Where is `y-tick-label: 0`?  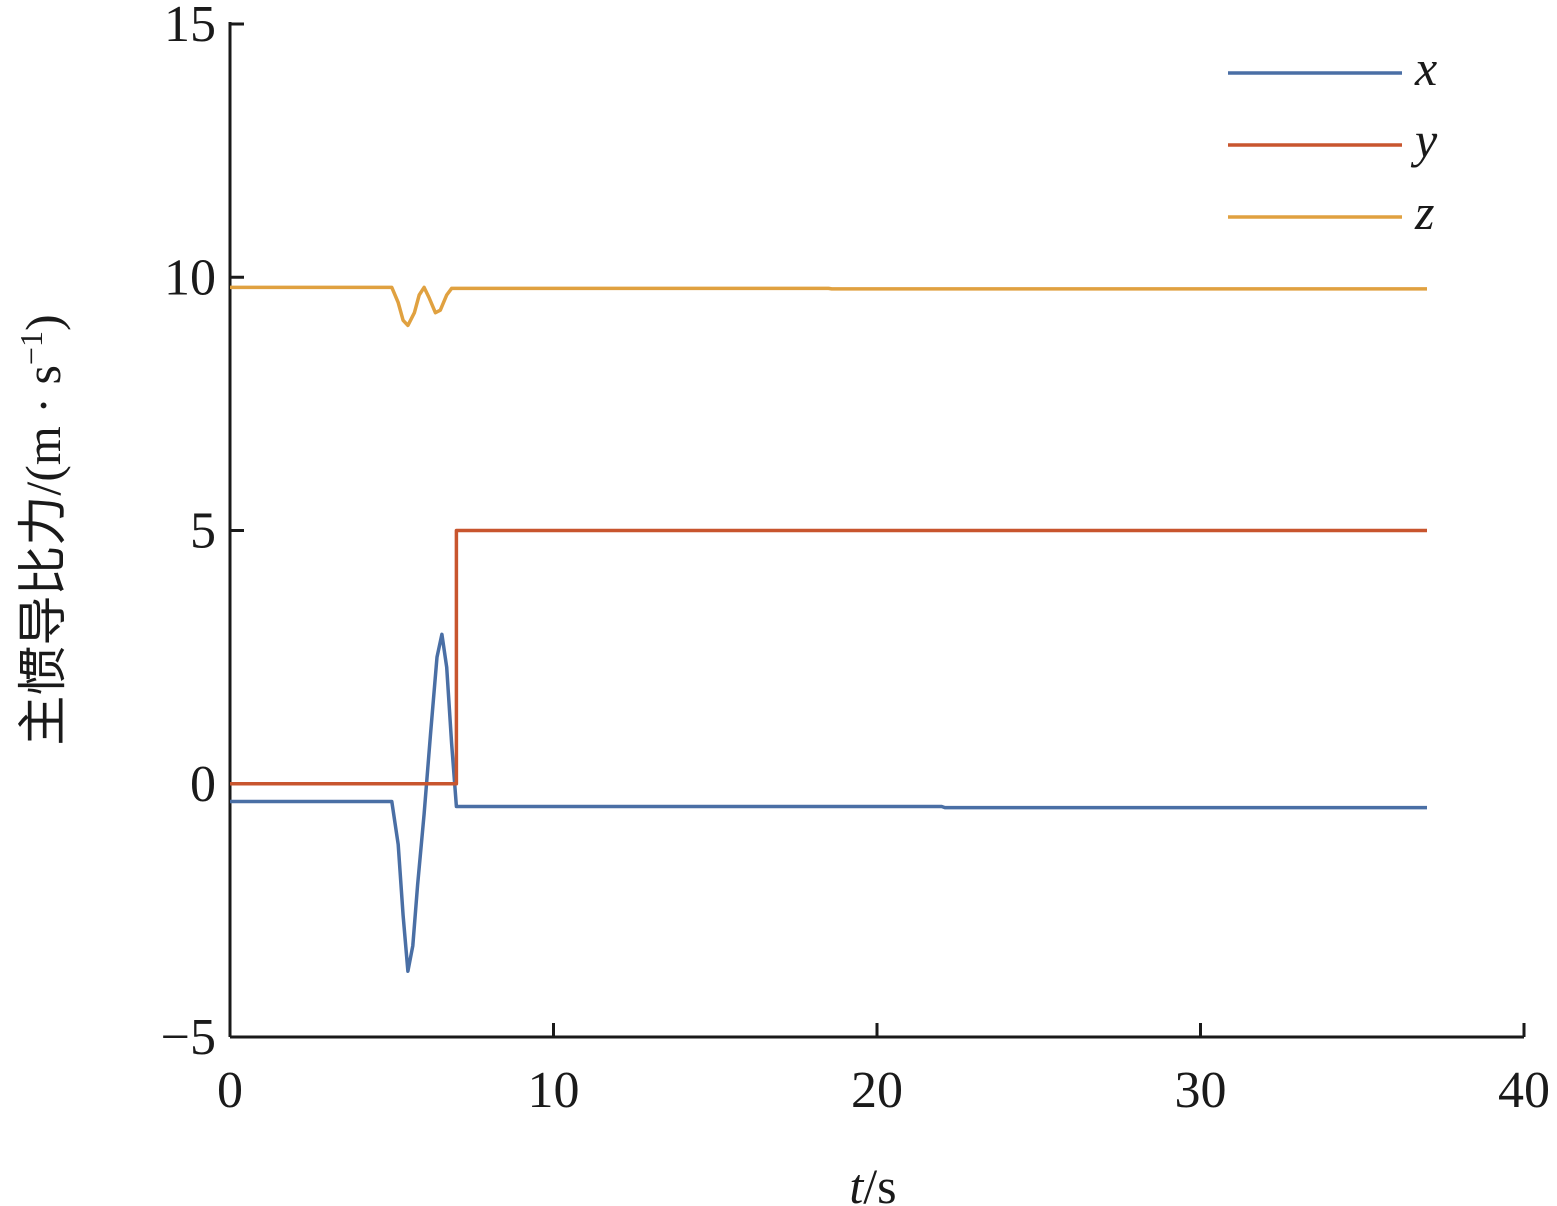 y-tick-label: 0 is located at coordinates (203, 784).